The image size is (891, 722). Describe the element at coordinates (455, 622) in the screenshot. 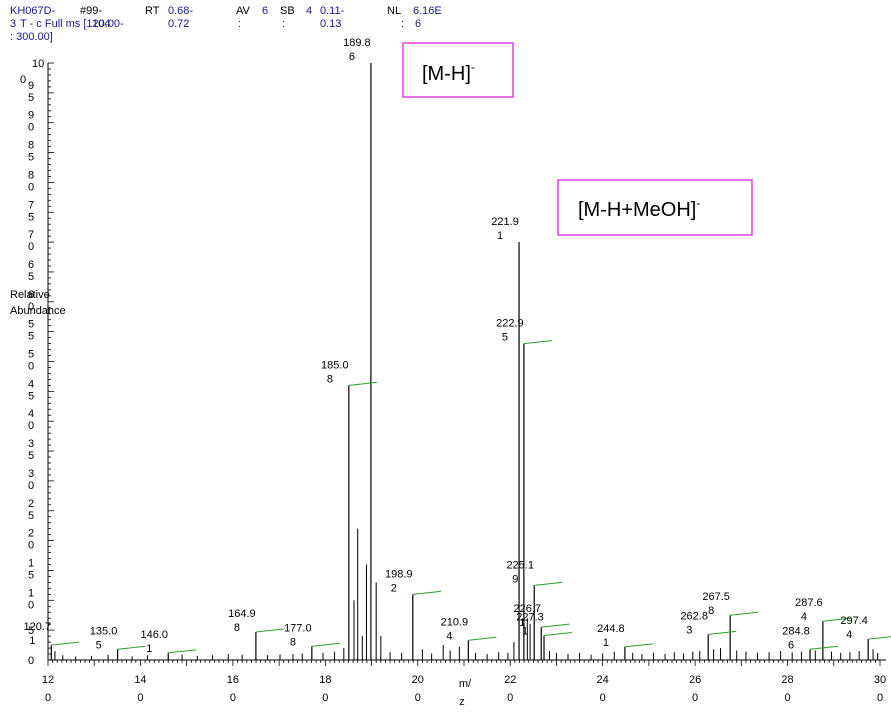

I see `peak-label-mz: 210.9` at that location.